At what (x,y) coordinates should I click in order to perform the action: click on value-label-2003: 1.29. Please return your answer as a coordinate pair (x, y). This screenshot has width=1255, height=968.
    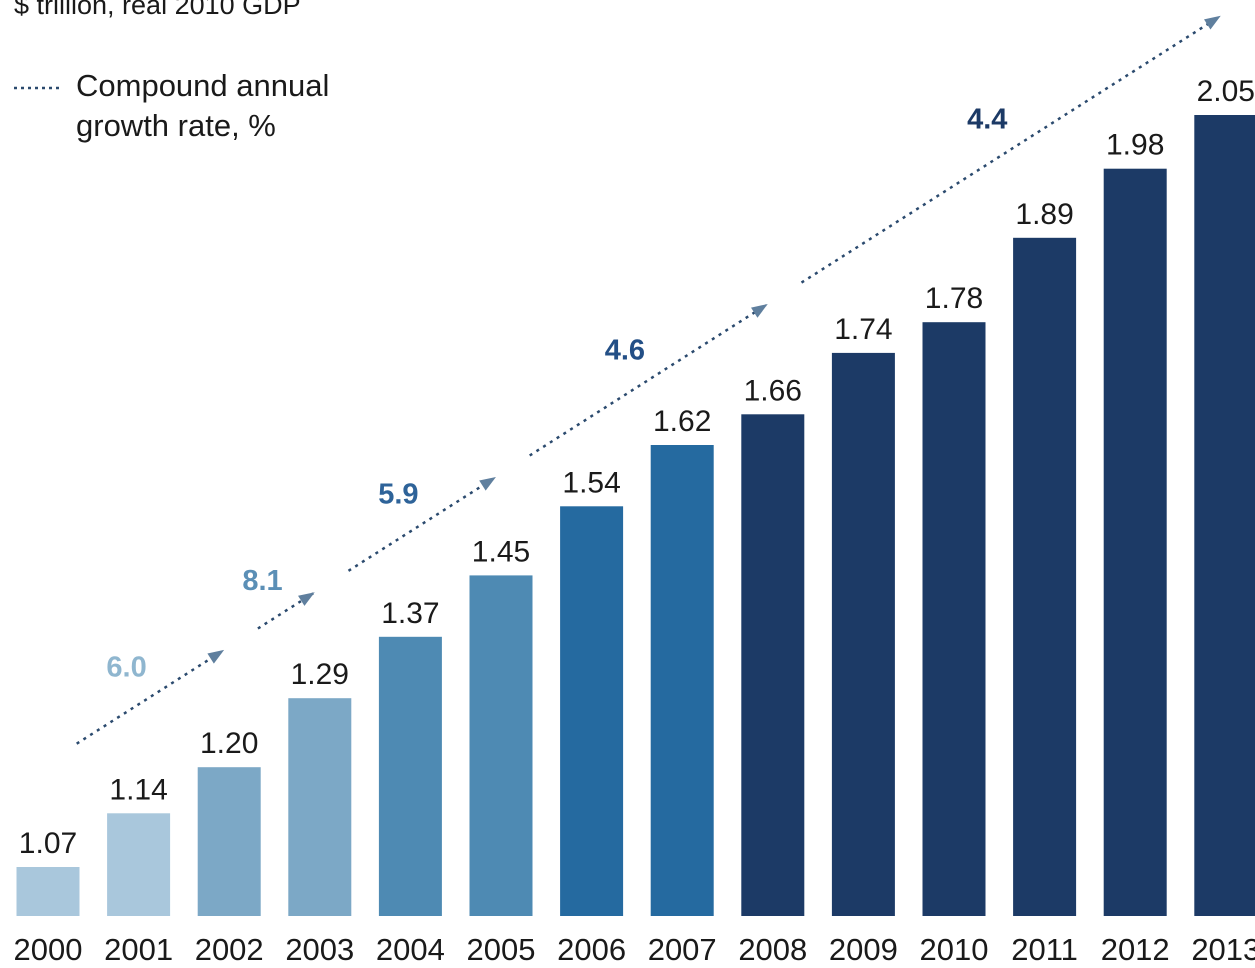
    Looking at the image, I should click on (320, 674).